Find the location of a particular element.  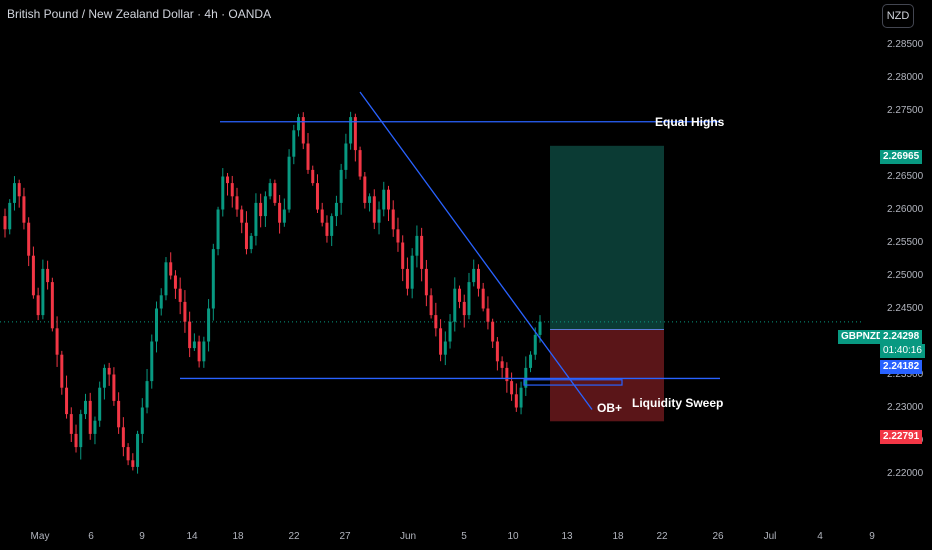

currency-button: NZD is located at coordinates (898, 16).